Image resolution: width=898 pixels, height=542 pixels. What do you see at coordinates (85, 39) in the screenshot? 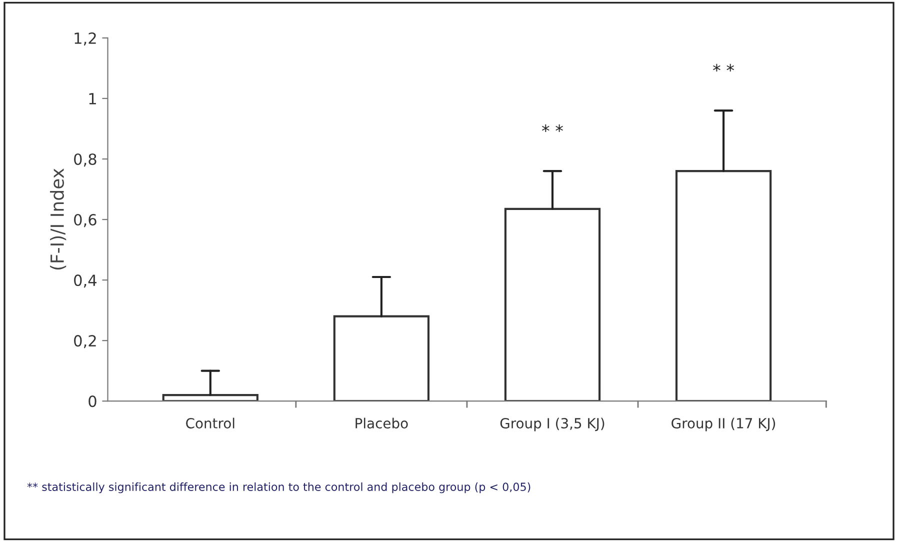
I see `y-tick-label: 1,2` at bounding box center [85, 39].